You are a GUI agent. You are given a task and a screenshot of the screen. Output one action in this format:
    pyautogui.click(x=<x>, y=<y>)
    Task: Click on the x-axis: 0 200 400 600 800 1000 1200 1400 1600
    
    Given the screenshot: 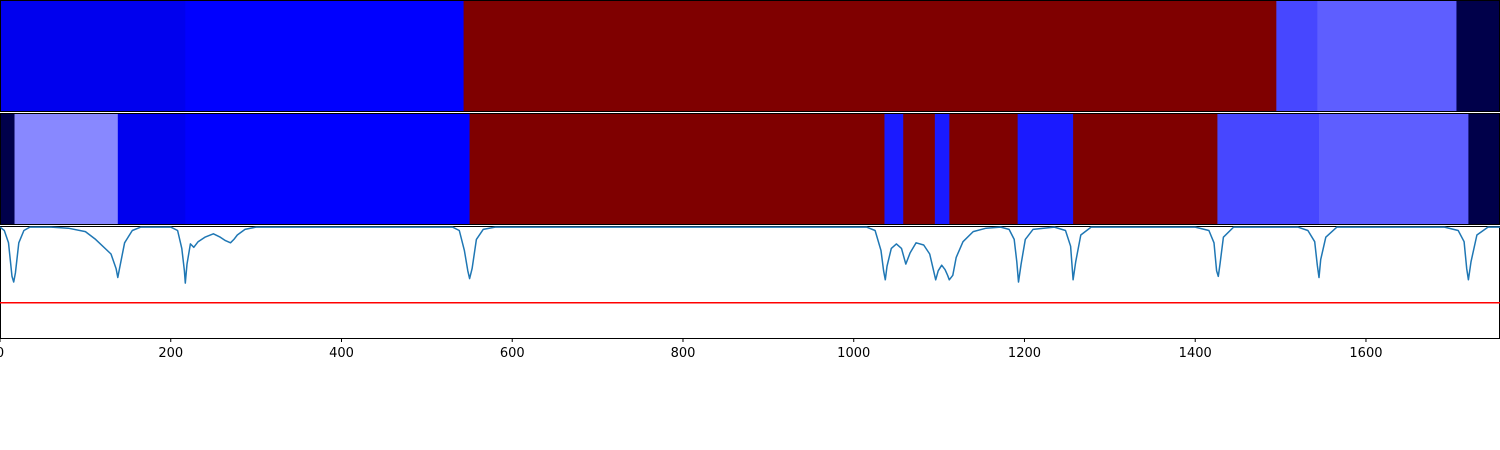 What is the action you would take?
    pyautogui.click(x=691, y=349)
    